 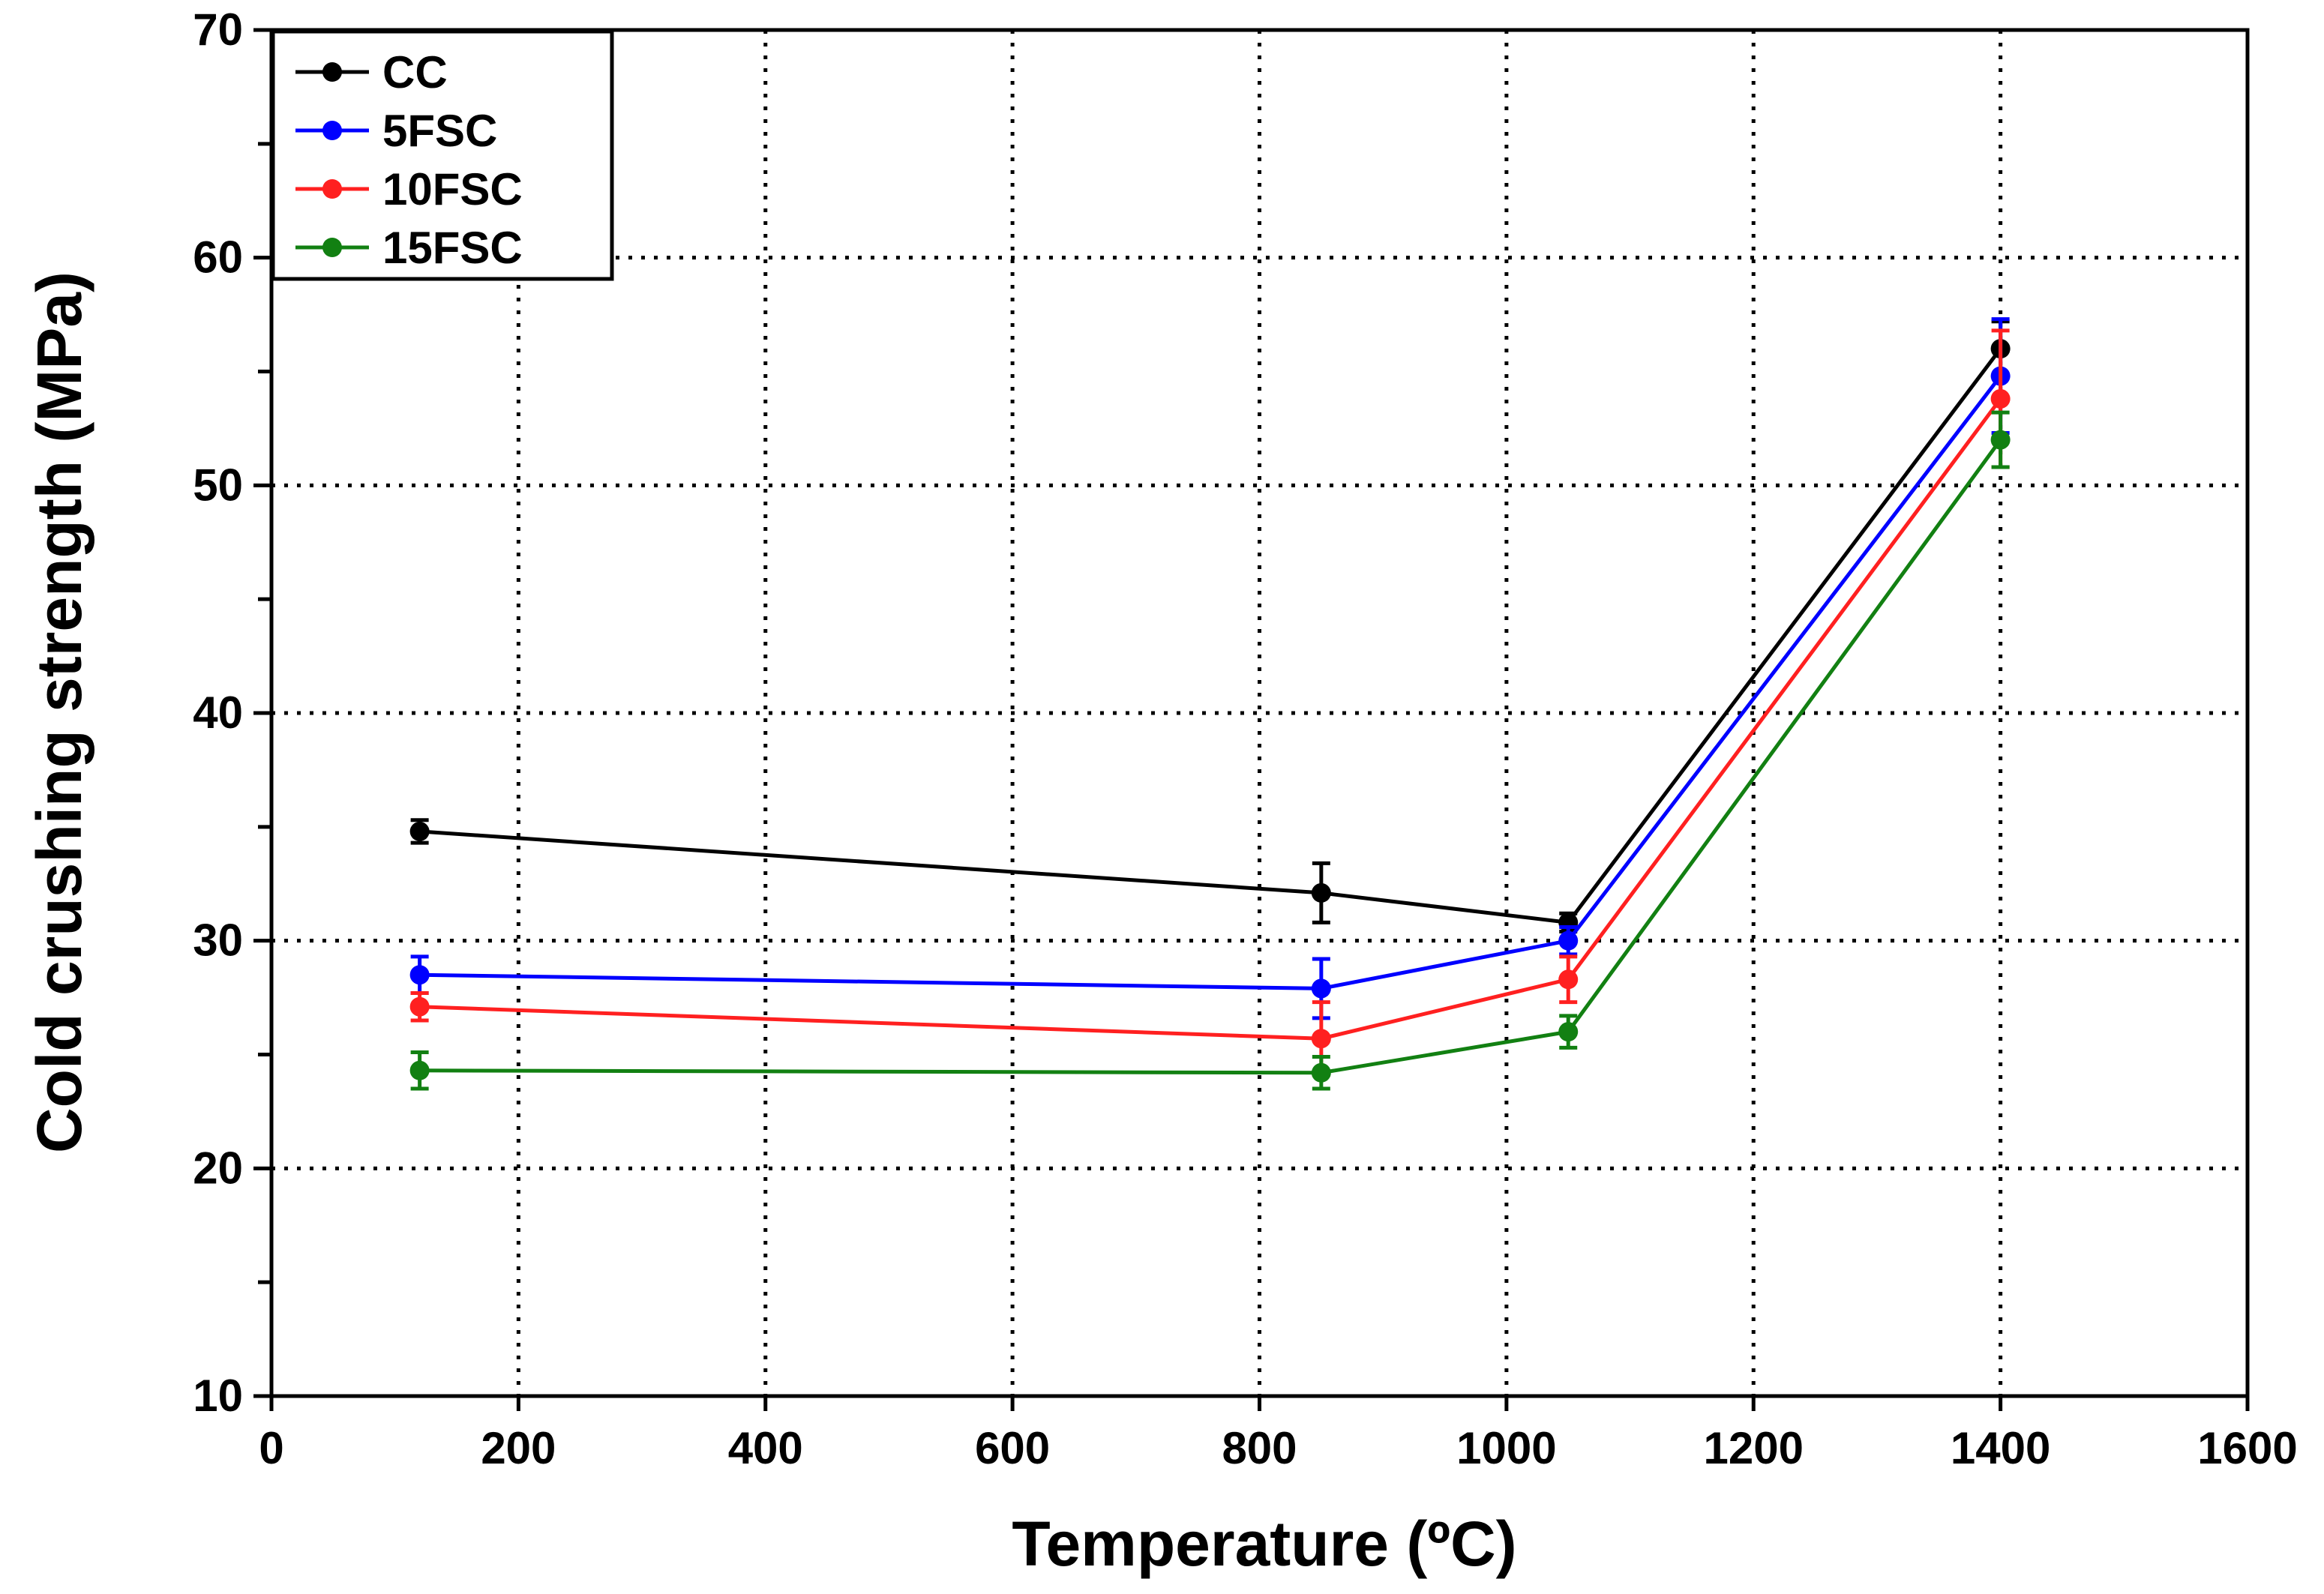 I want to click on y-tick-label: 40, so click(x=218, y=713).